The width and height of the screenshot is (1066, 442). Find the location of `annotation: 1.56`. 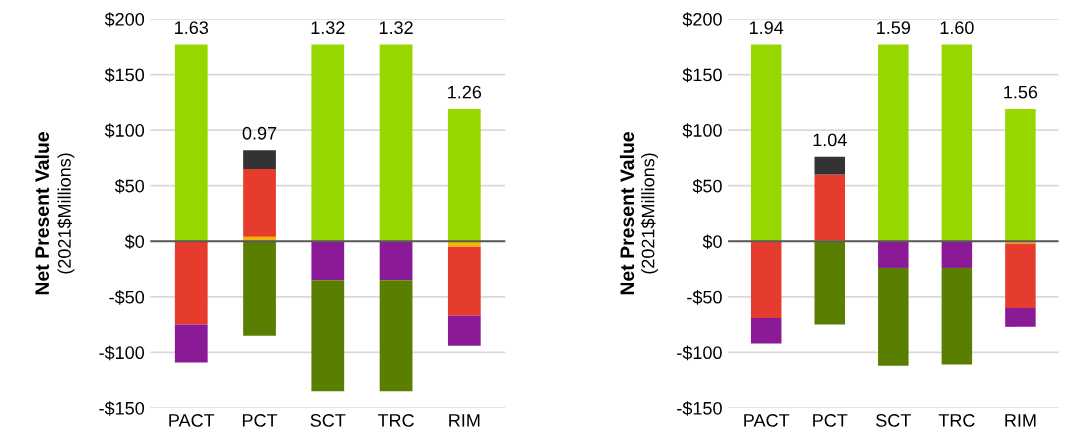

annotation: 1.56 is located at coordinates (1021, 92).